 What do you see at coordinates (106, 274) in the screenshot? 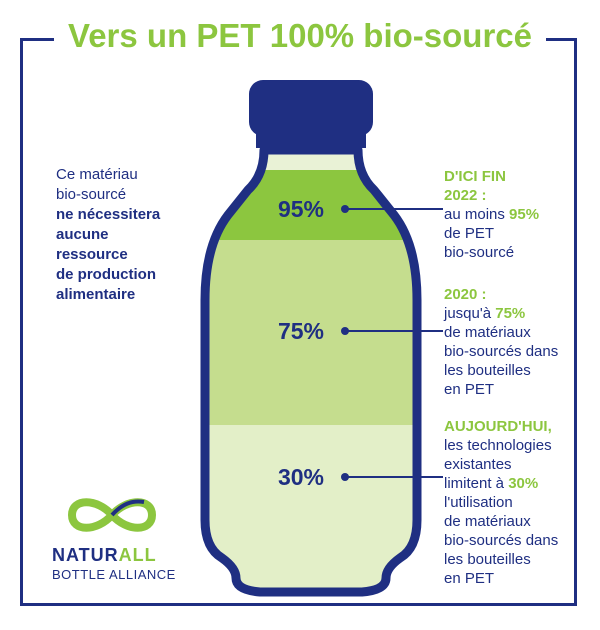
I see `left-note-bold: de production` at bounding box center [106, 274].